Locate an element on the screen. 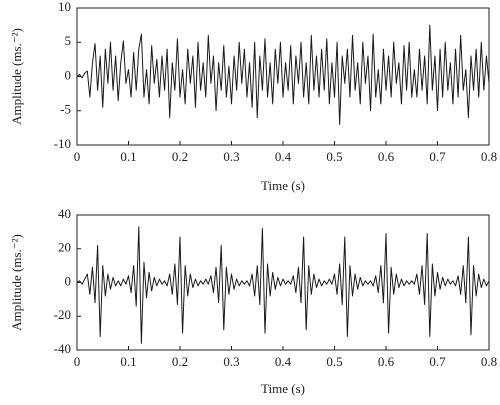 Image resolution: width=500 pixels, height=405 pixels. y-tick-label: 10 is located at coordinates (64, 7).